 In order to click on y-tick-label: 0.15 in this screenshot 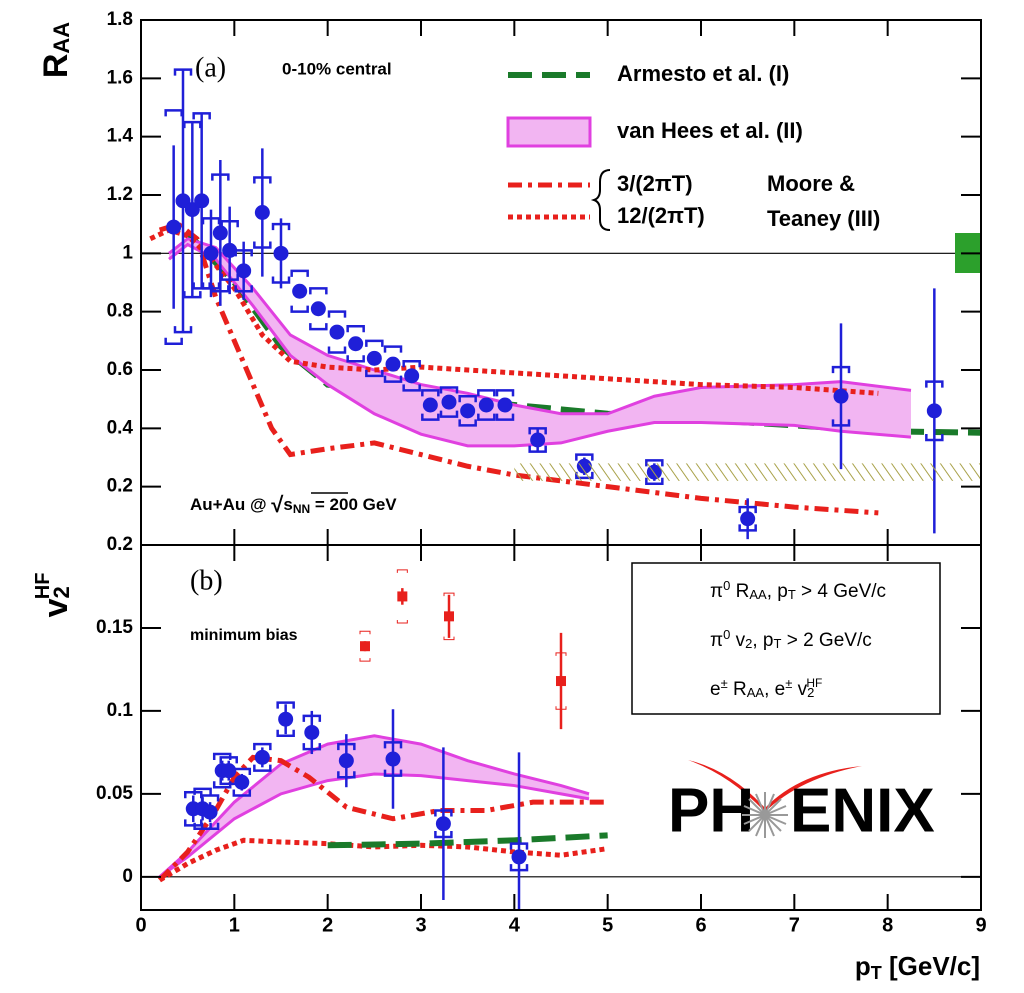, I will do `click(114, 627)`.